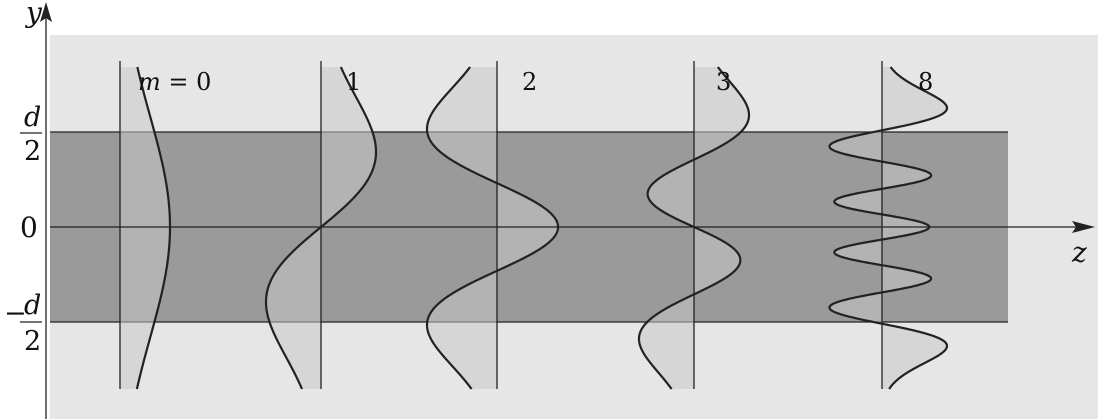 This screenshot has width=1098, height=419. I want to click on tick-top-denominator: 2, so click(32, 151).